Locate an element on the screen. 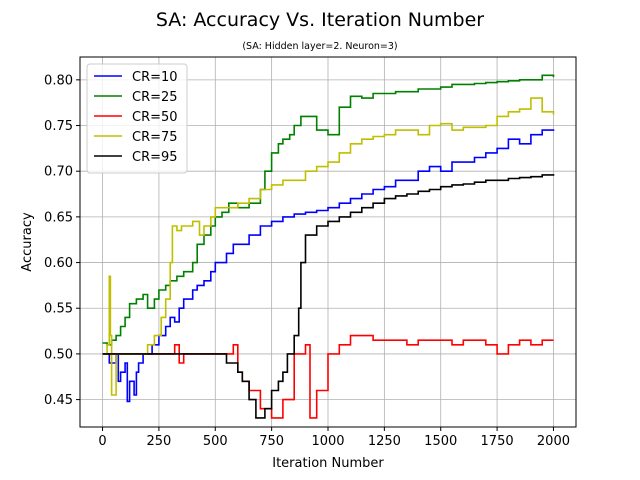 This screenshot has width=640, height=480. x-tick-label: 1750 is located at coordinates (497, 441).